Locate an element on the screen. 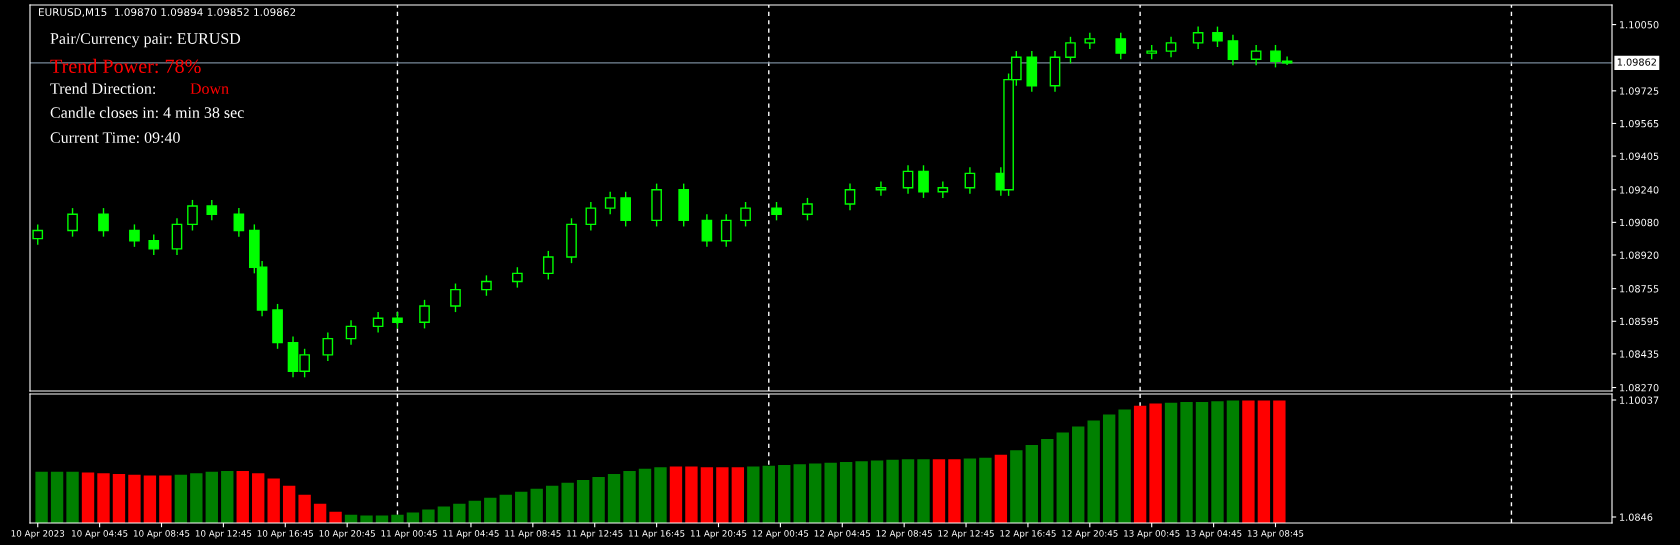 The image size is (1680, 545). y-tick-label: 1.08920 is located at coordinates (1639, 255).